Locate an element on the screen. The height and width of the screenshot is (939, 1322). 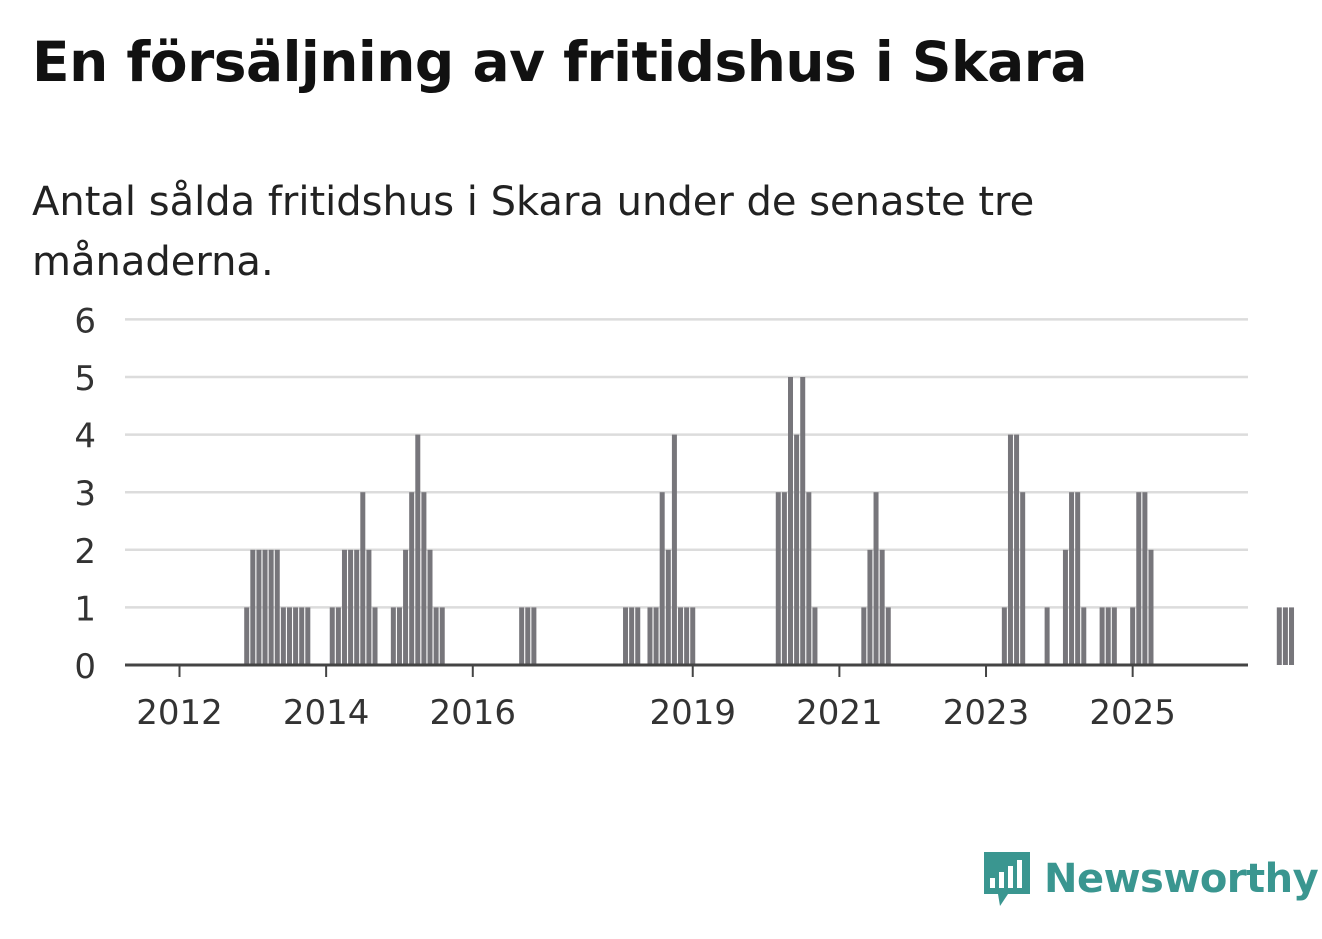
y-tick-label: 0 is located at coordinates (85, 667).